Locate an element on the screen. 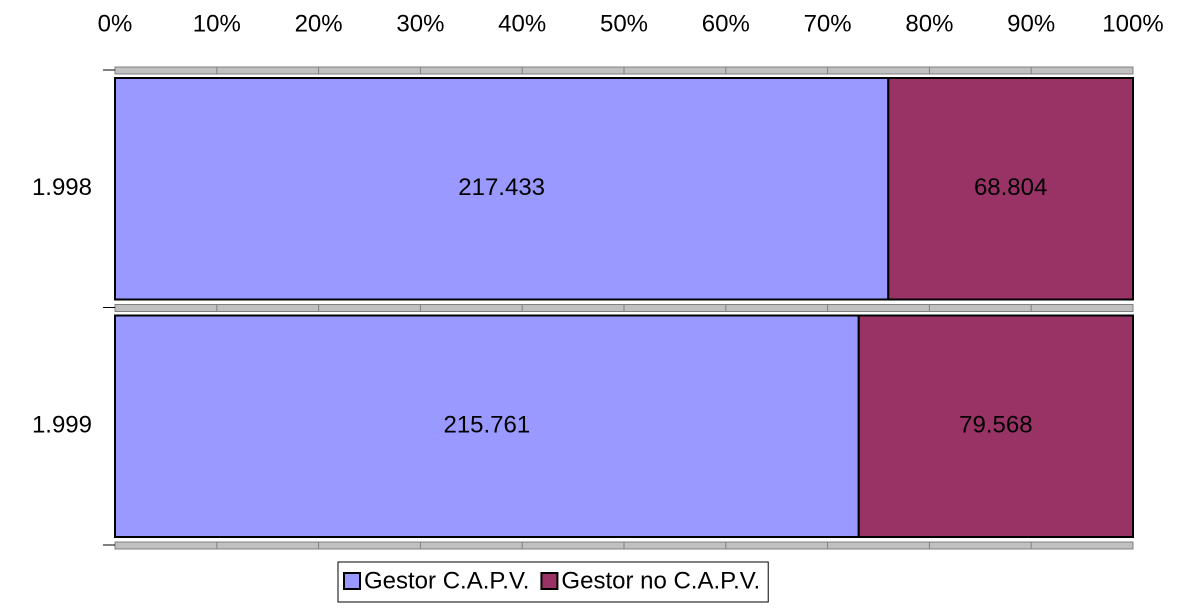 The height and width of the screenshot is (612, 1181). y-tick-label: 1.998 is located at coordinates (62, 187).